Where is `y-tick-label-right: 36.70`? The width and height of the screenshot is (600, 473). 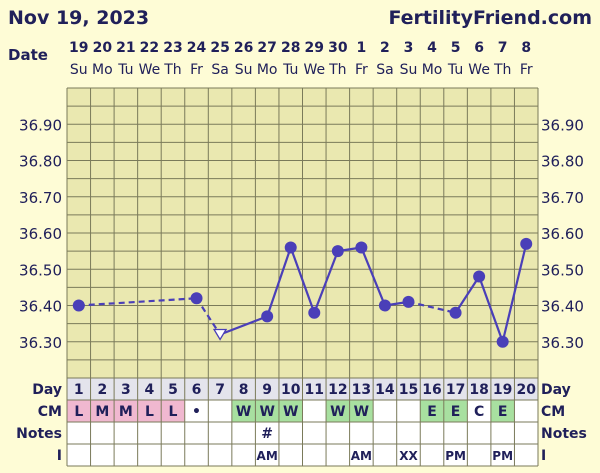 y-tick-label-right: 36.70 is located at coordinates (562, 198).